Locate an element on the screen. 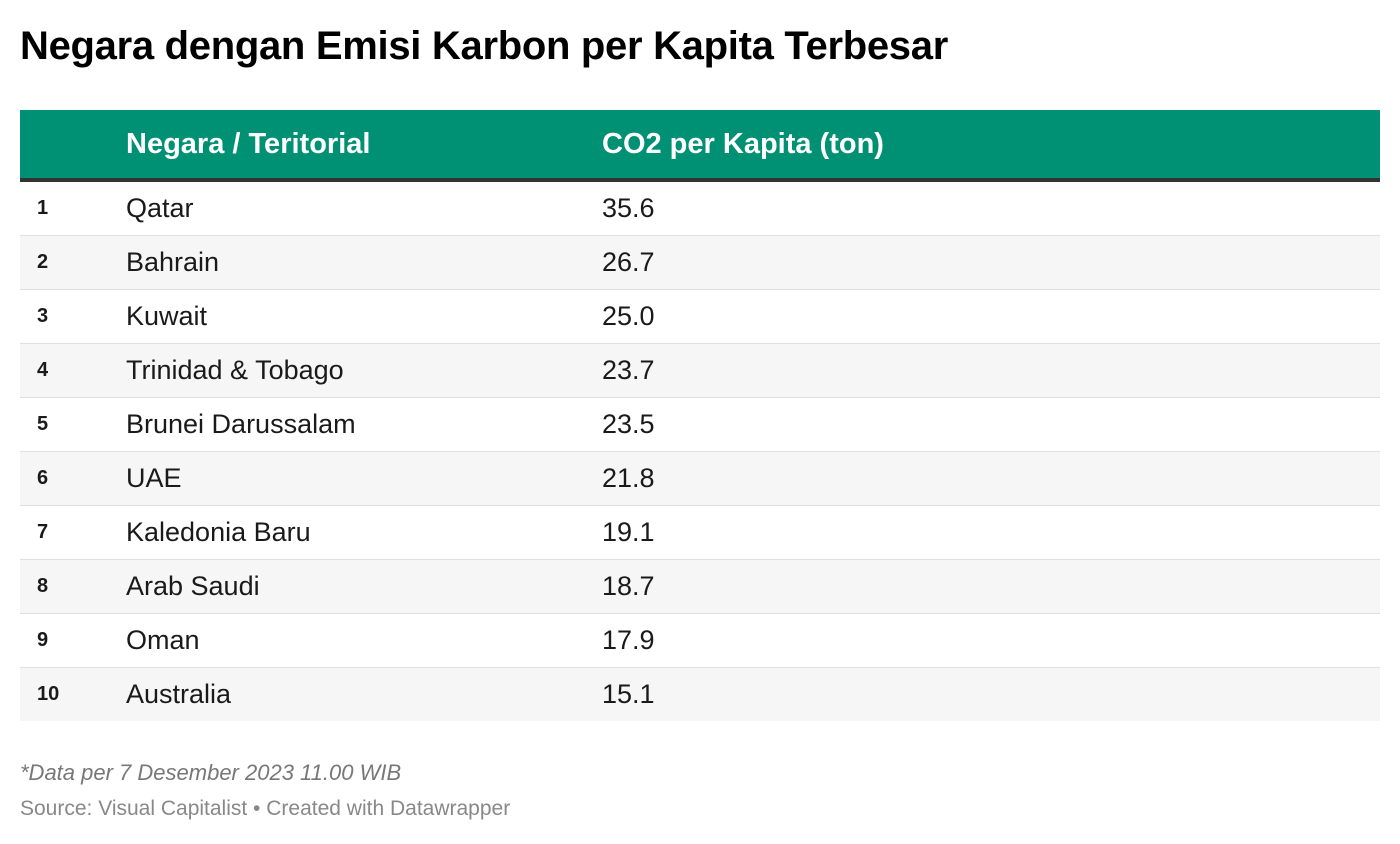 The width and height of the screenshot is (1400, 844). value-cell: 35.6 is located at coordinates (628, 208).